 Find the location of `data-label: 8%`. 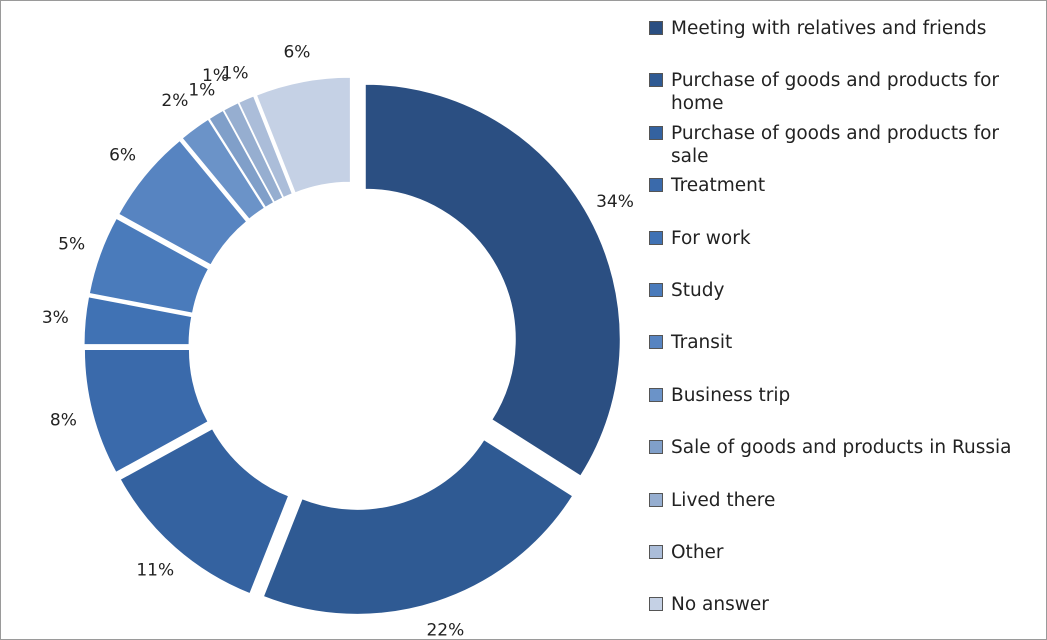

data-label: 8% is located at coordinates (63, 420).